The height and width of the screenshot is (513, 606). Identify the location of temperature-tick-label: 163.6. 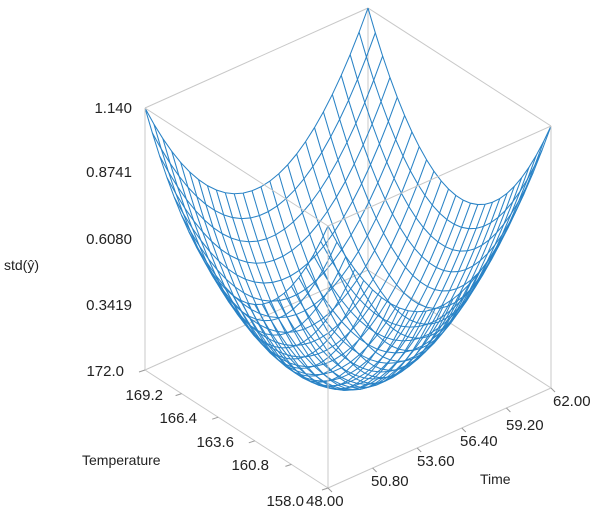
(215, 442).